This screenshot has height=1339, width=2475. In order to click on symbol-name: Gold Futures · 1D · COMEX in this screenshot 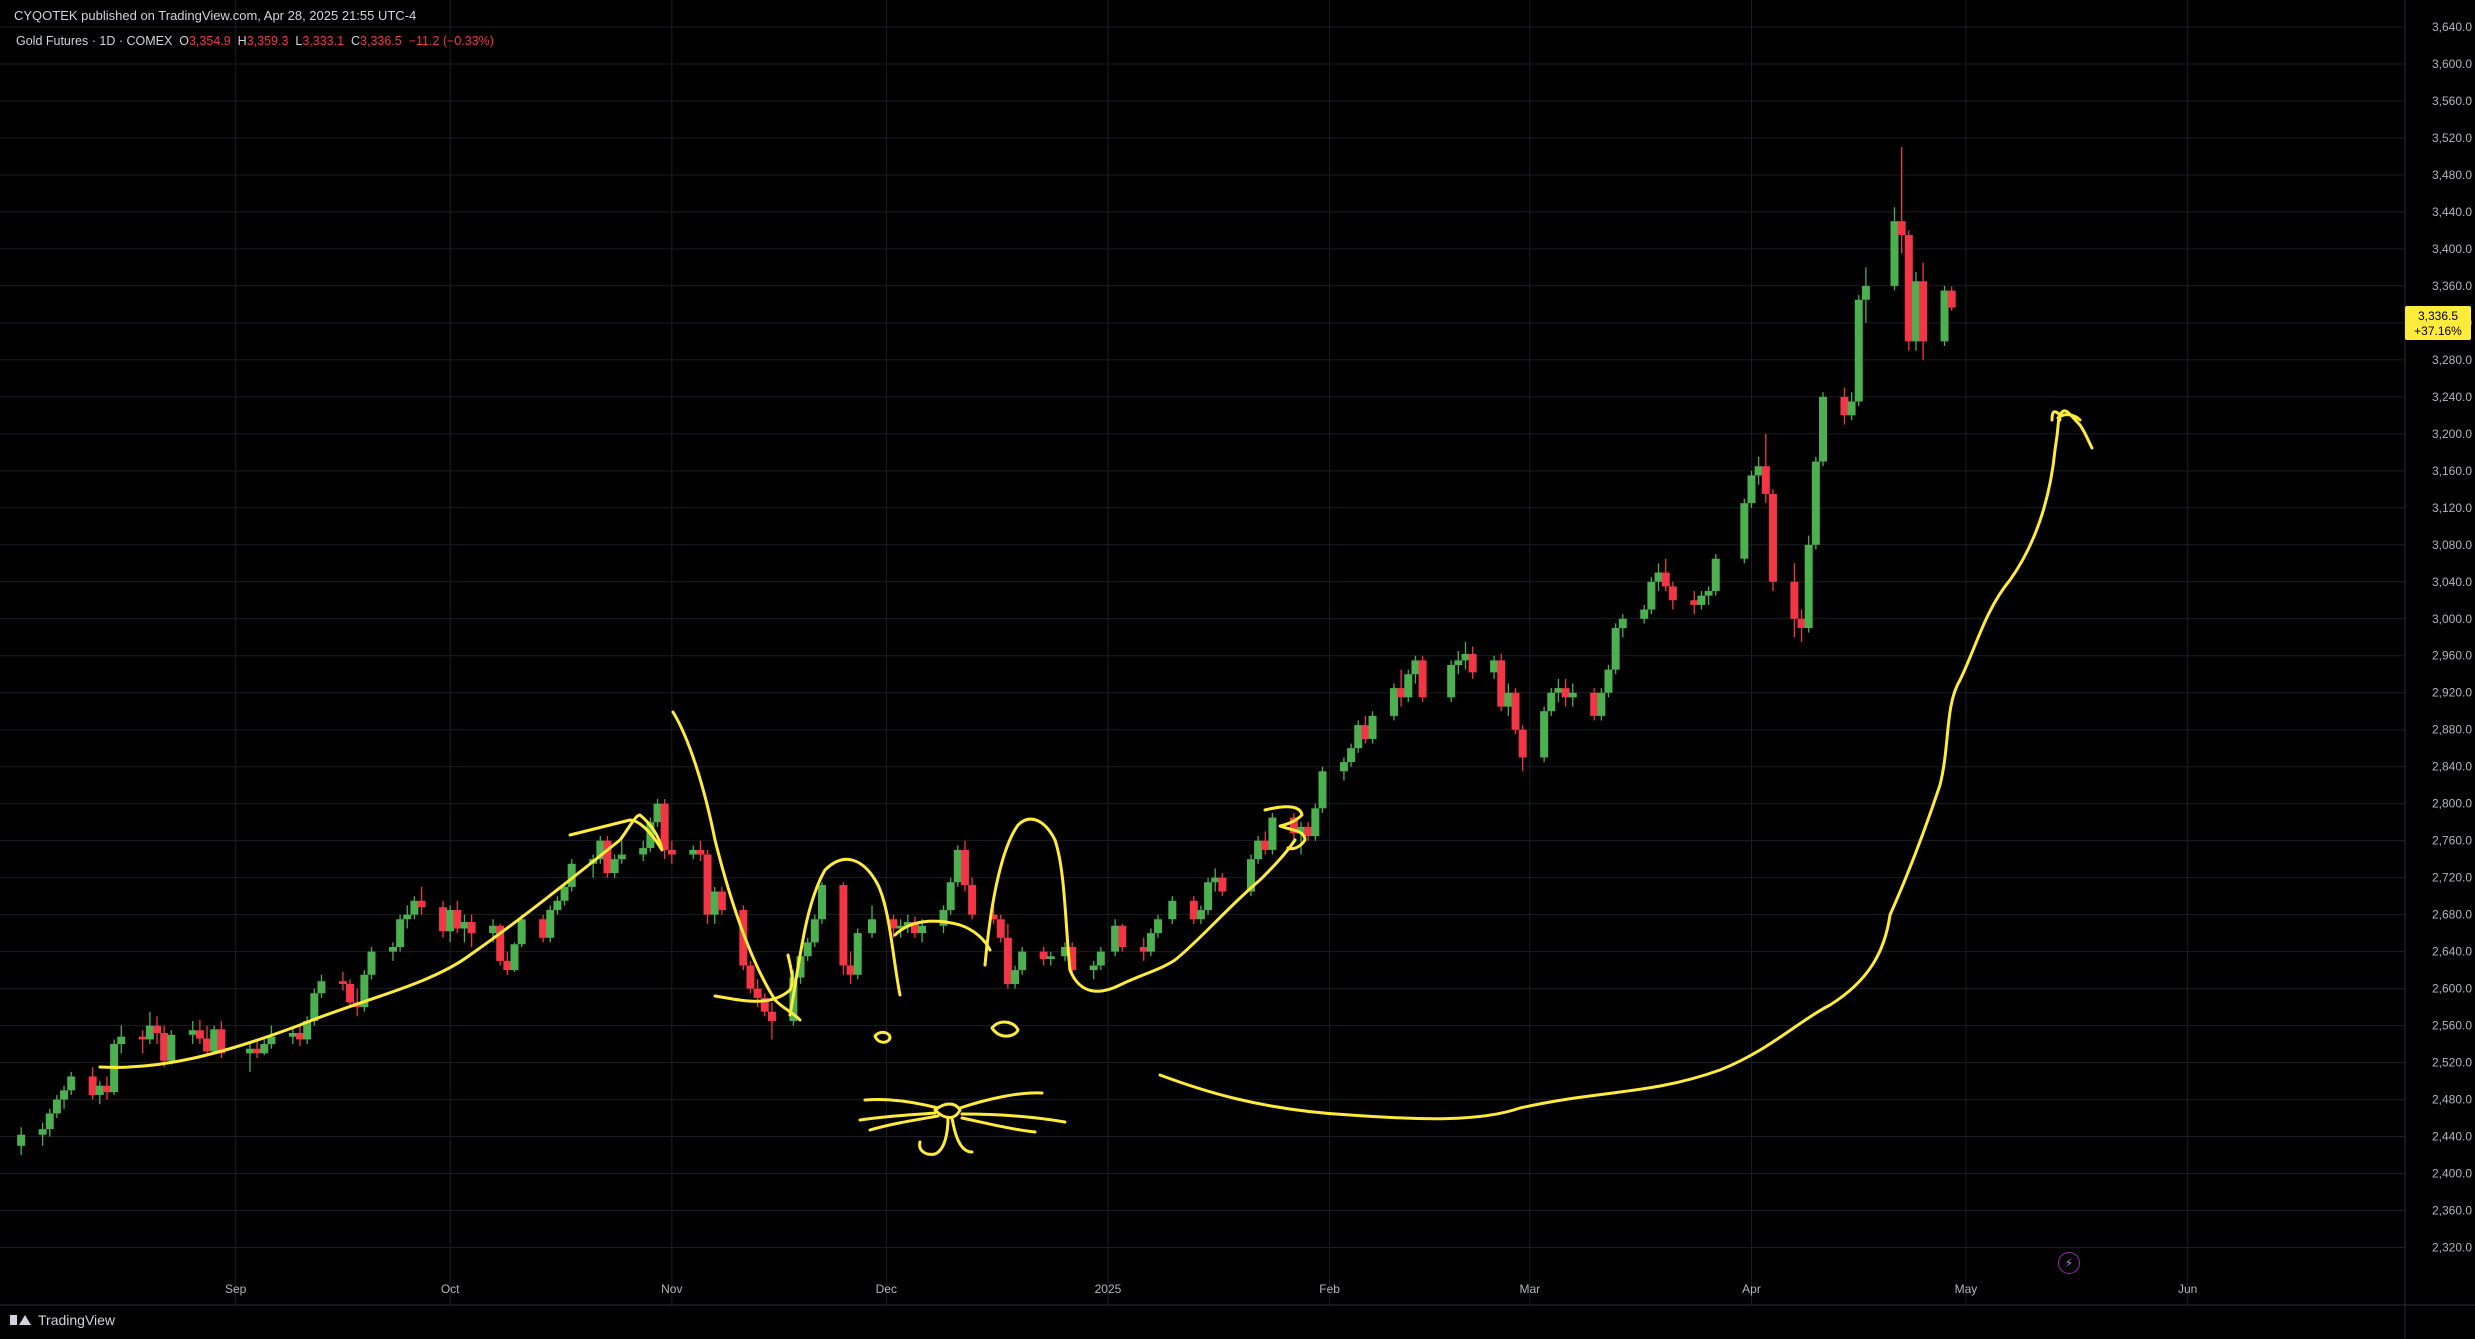, I will do `click(94, 41)`.